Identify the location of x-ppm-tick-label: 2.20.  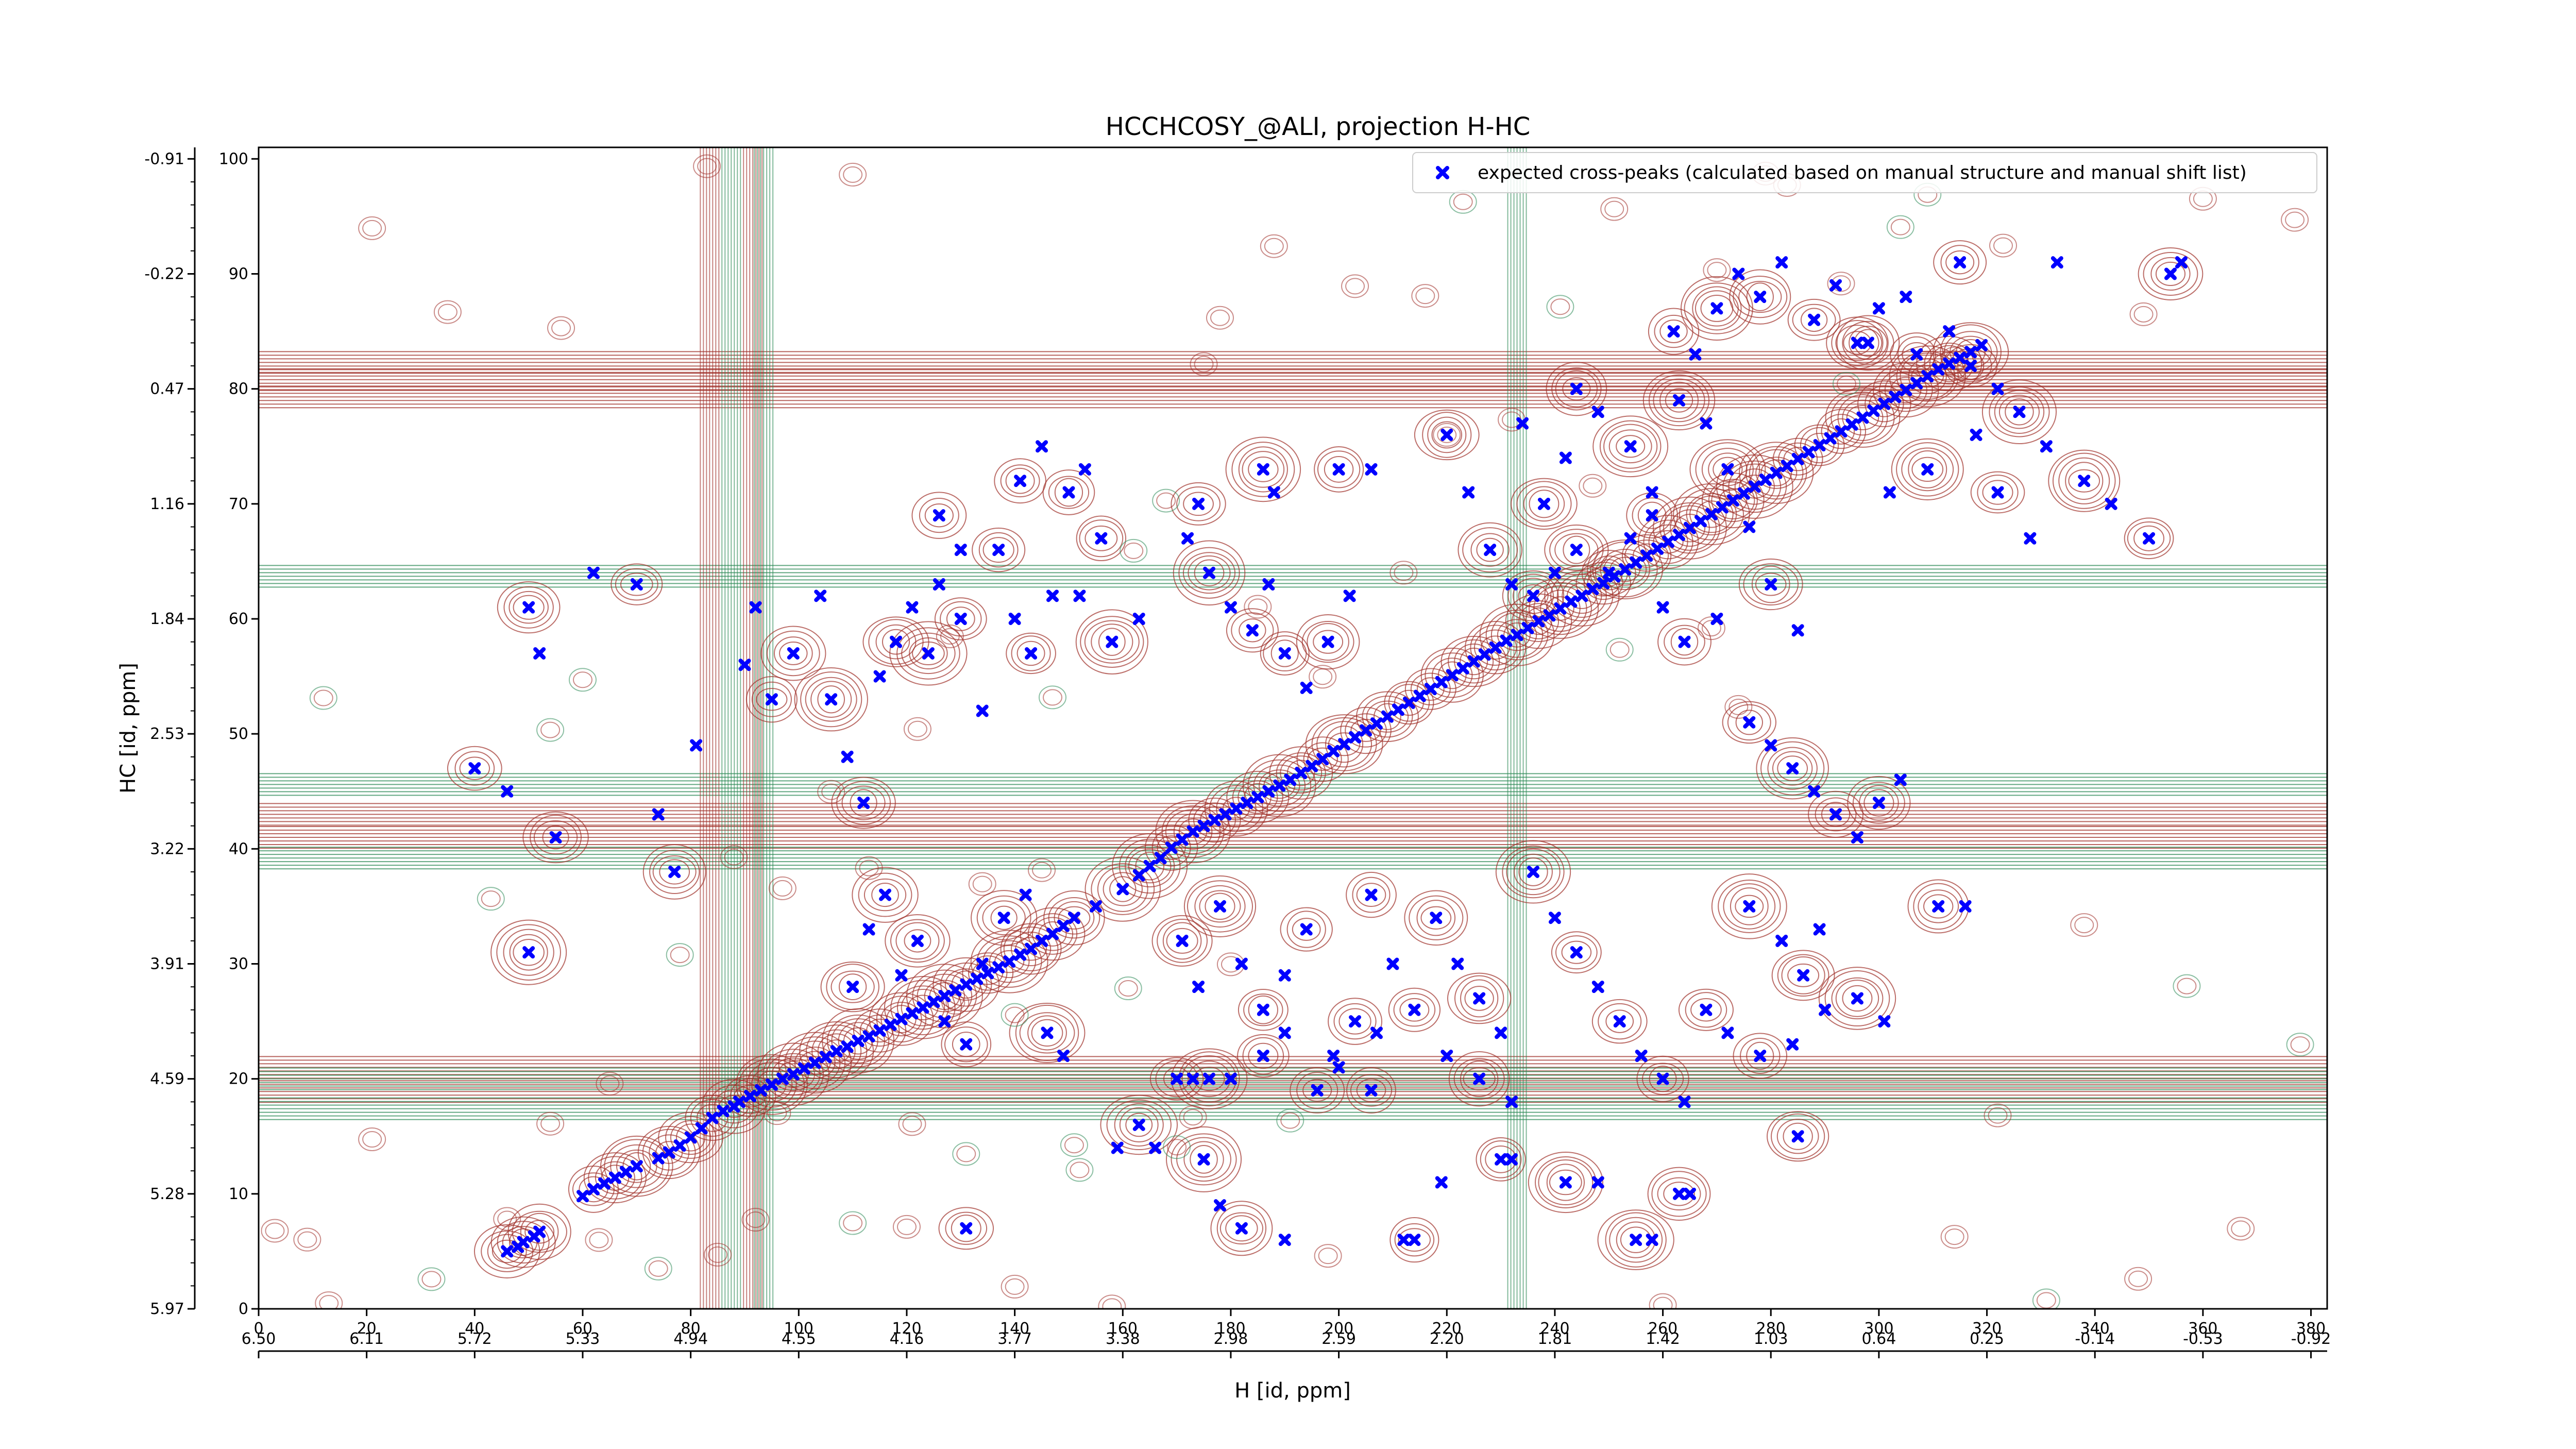
(1447, 1339).